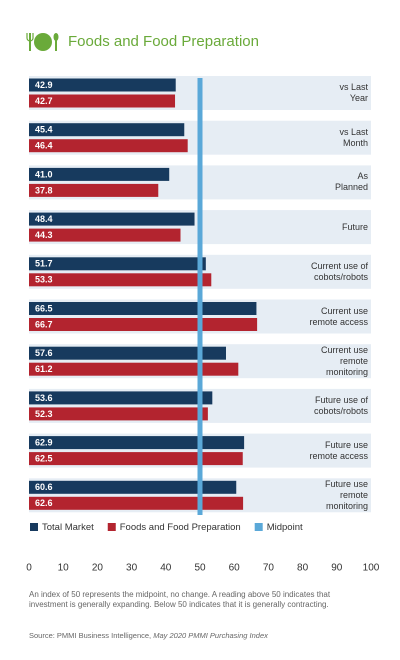  What do you see at coordinates (44, 353) in the screenshot?
I see `data-label: 57.6` at bounding box center [44, 353].